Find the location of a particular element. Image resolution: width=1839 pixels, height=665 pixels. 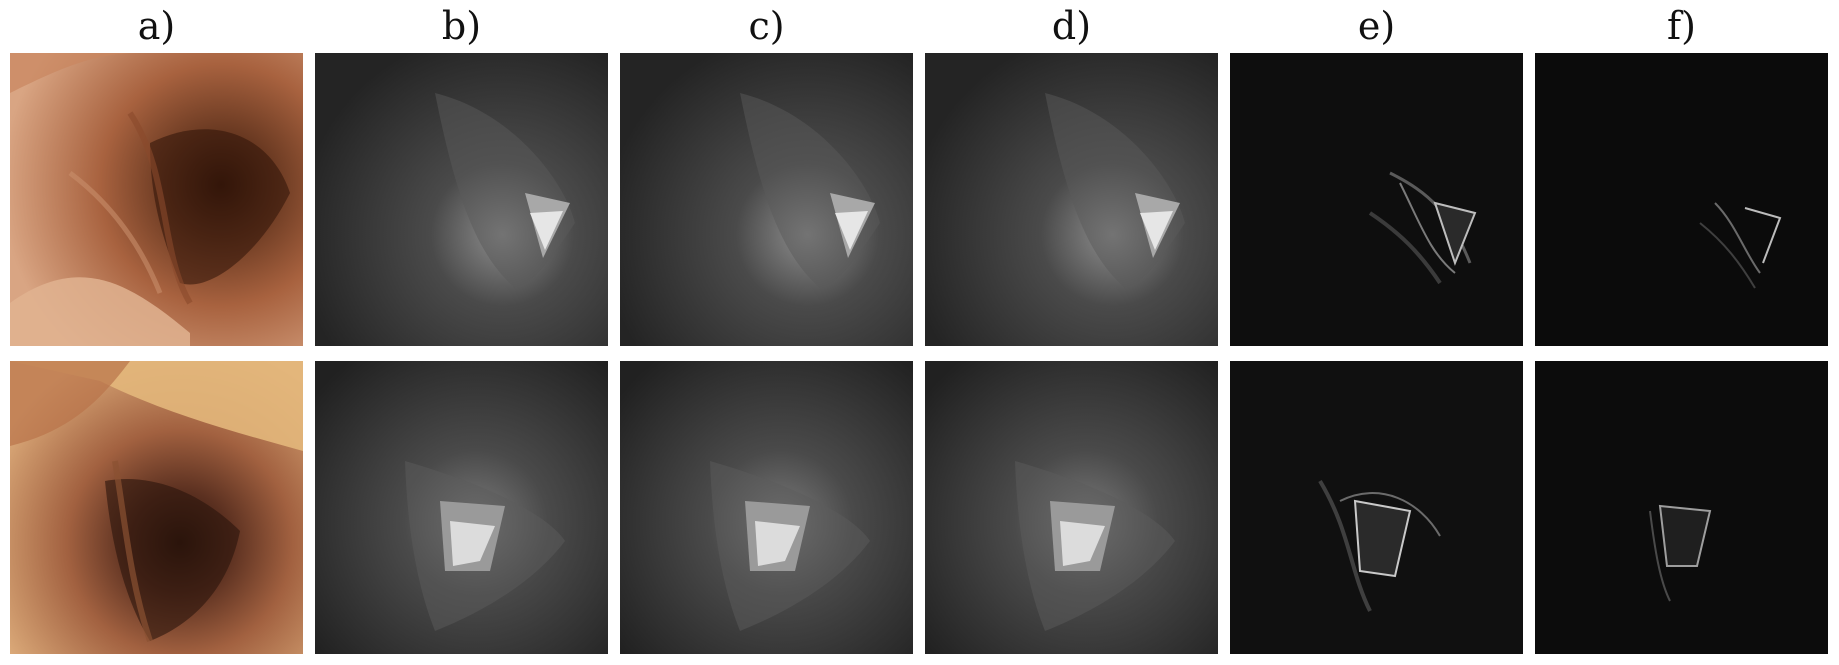

row1-rgb-colon-image is located at coordinates (156, 199).